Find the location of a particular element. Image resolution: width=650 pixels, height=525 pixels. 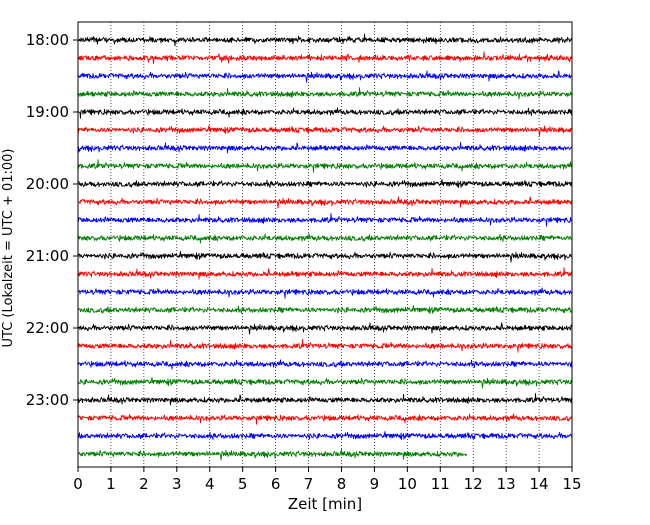

x-tick-label: 14 is located at coordinates (539, 484).